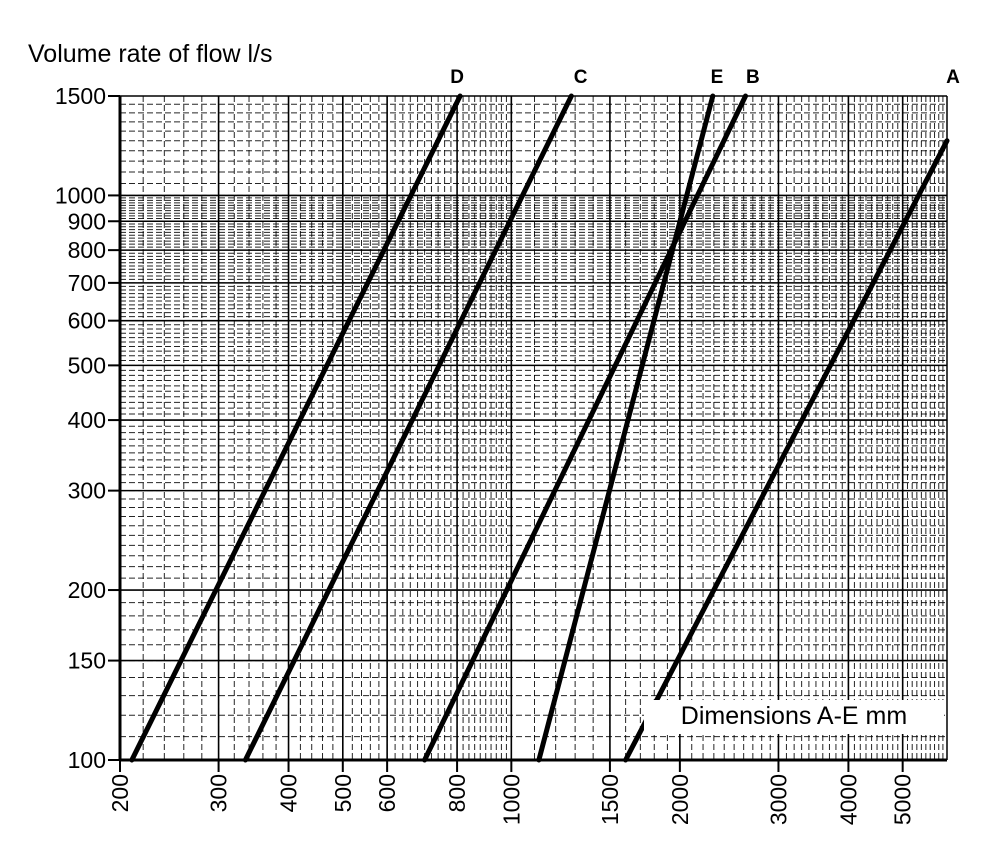 This screenshot has width=989, height=861. Describe the element at coordinates (87, 491) in the screenshot. I see `y-tick-label: 300` at that location.